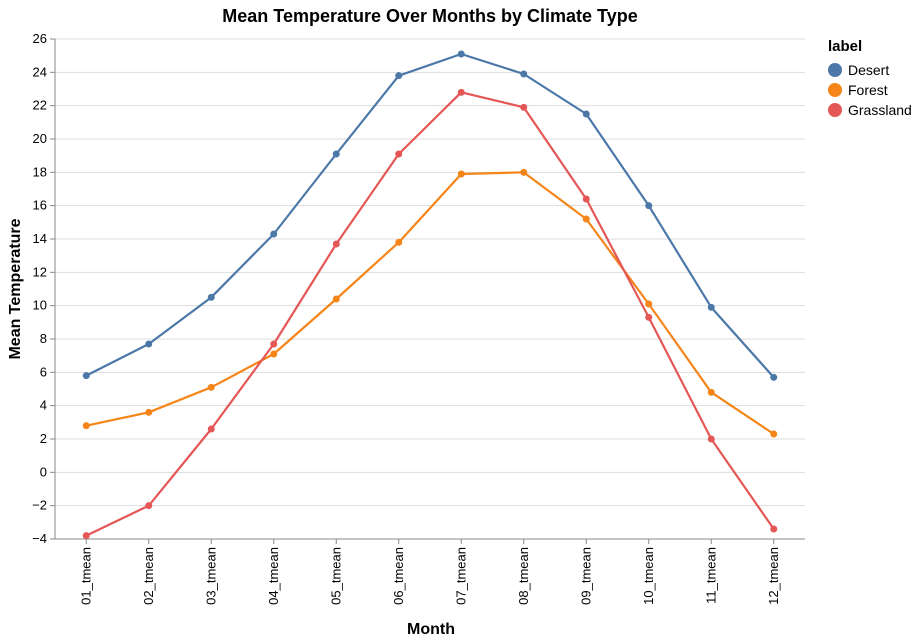 The width and height of the screenshot is (922, 643). What do you see at coordinates (40, 238) in the screenshot?
I see `y-tick-label: 14` at bounding box center [40, 238].